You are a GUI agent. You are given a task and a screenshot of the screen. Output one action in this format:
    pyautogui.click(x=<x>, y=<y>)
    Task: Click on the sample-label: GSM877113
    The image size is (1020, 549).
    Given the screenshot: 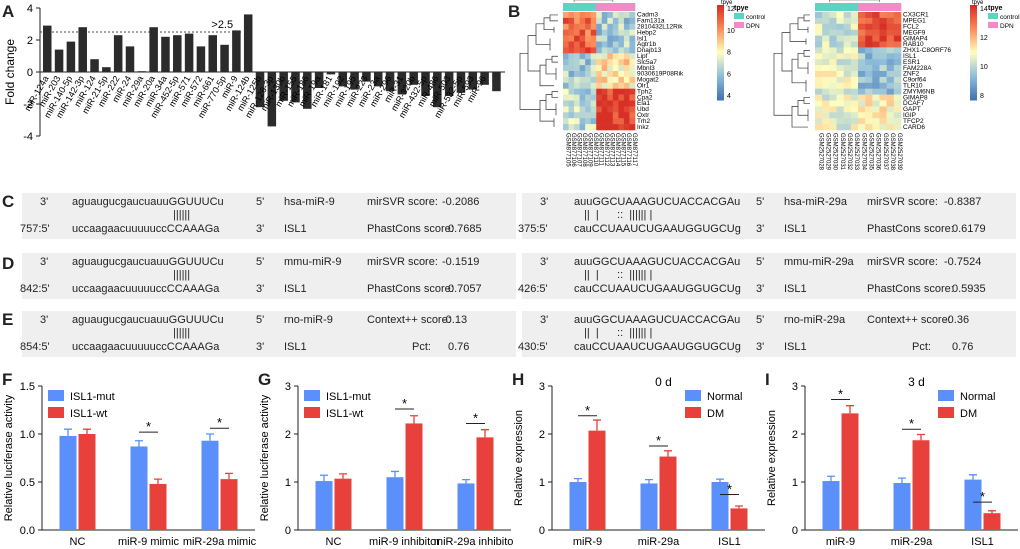 What is the action you would take?
    pyautogui.click(x=612, y=150)
    